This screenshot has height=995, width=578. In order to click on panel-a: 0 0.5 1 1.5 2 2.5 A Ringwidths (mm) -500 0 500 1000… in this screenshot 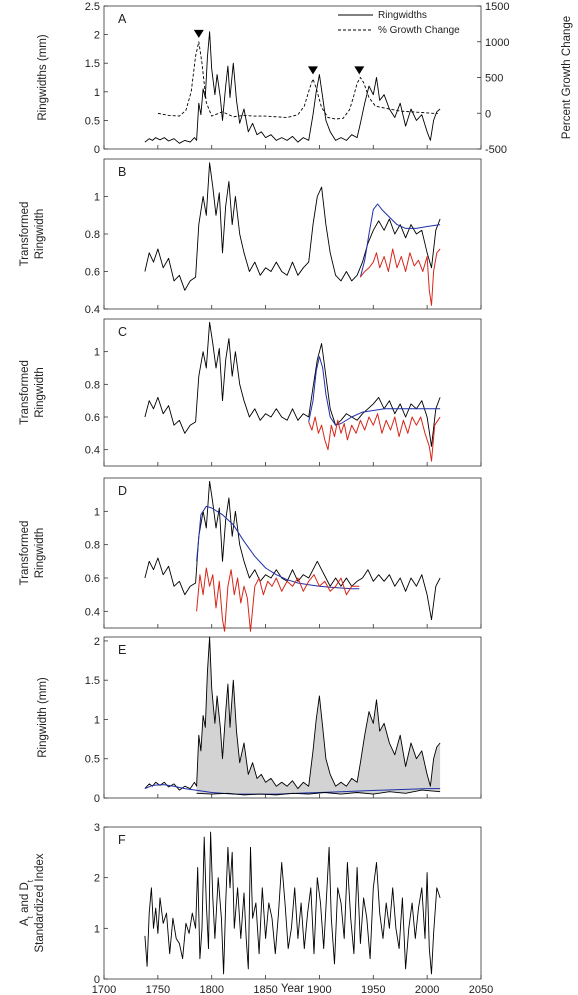, I will do `click(305, 78)`.